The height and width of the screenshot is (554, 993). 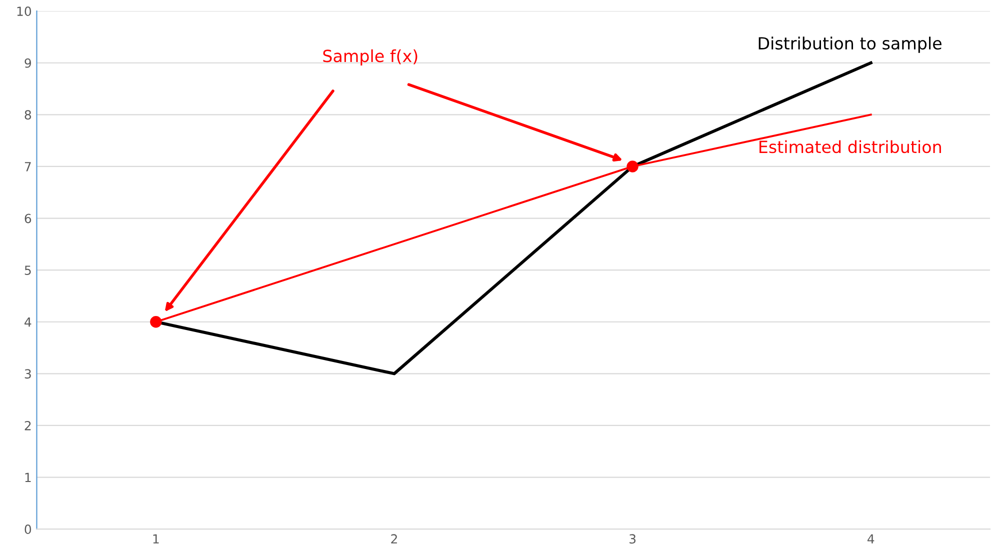 What do you see at coordinates (633, 539) in the screenshot?
I see `x-tick-label: 3` at bounding box center [633, 539].